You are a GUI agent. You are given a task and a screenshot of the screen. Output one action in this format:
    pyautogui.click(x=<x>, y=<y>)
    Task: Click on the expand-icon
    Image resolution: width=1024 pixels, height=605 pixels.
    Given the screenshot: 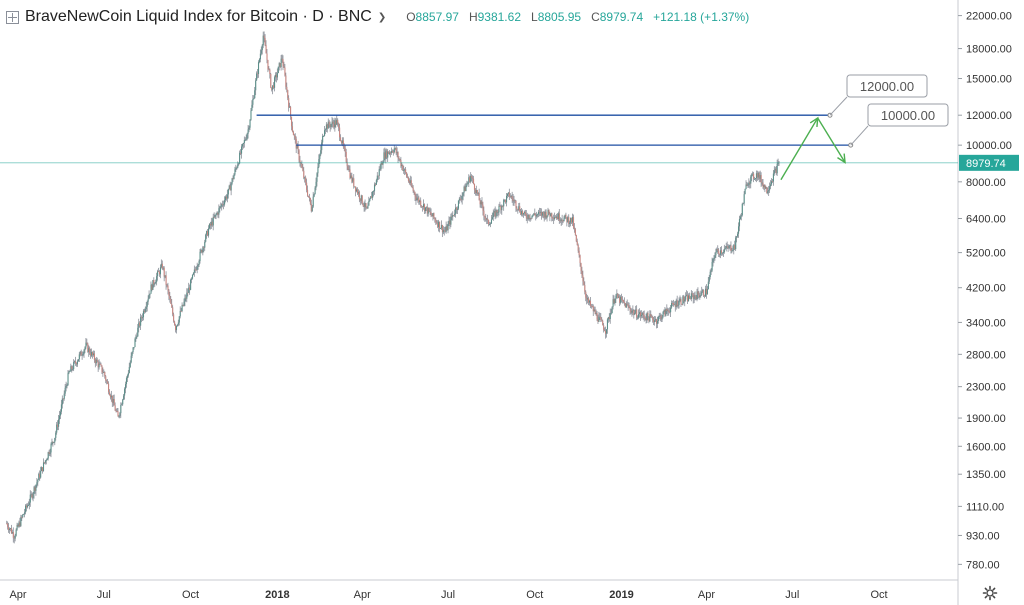 What is the action you would take?
    pyautogui.click(x=12, y=17)
    